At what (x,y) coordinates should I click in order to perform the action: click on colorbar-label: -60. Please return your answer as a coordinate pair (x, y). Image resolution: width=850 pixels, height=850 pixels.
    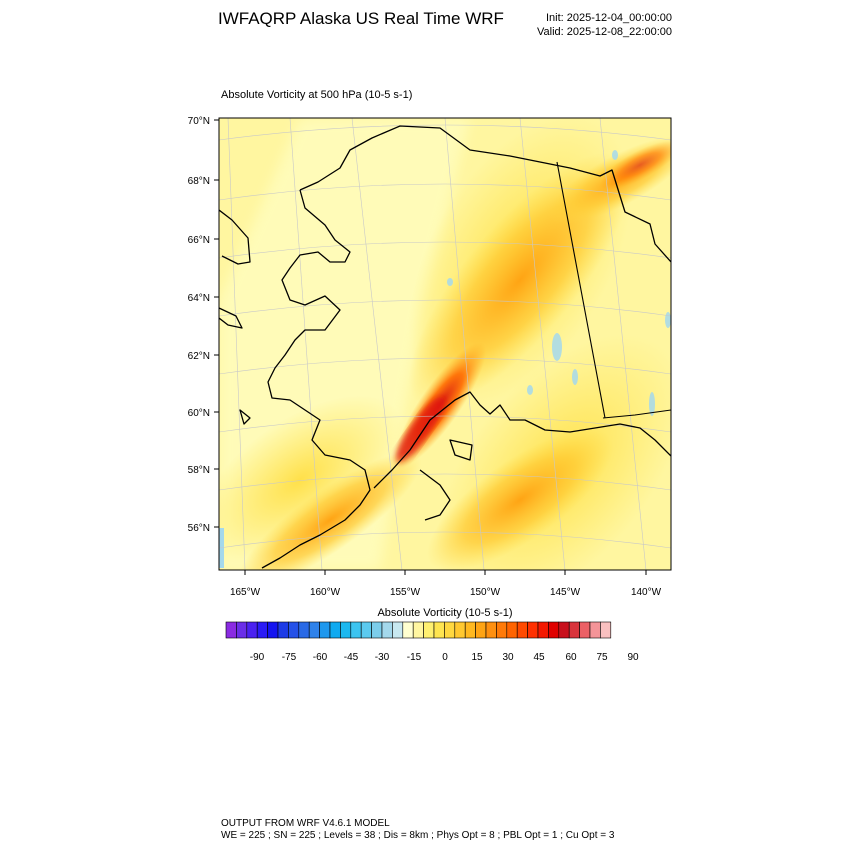
    Looking at the image, I should click on (320, 657).